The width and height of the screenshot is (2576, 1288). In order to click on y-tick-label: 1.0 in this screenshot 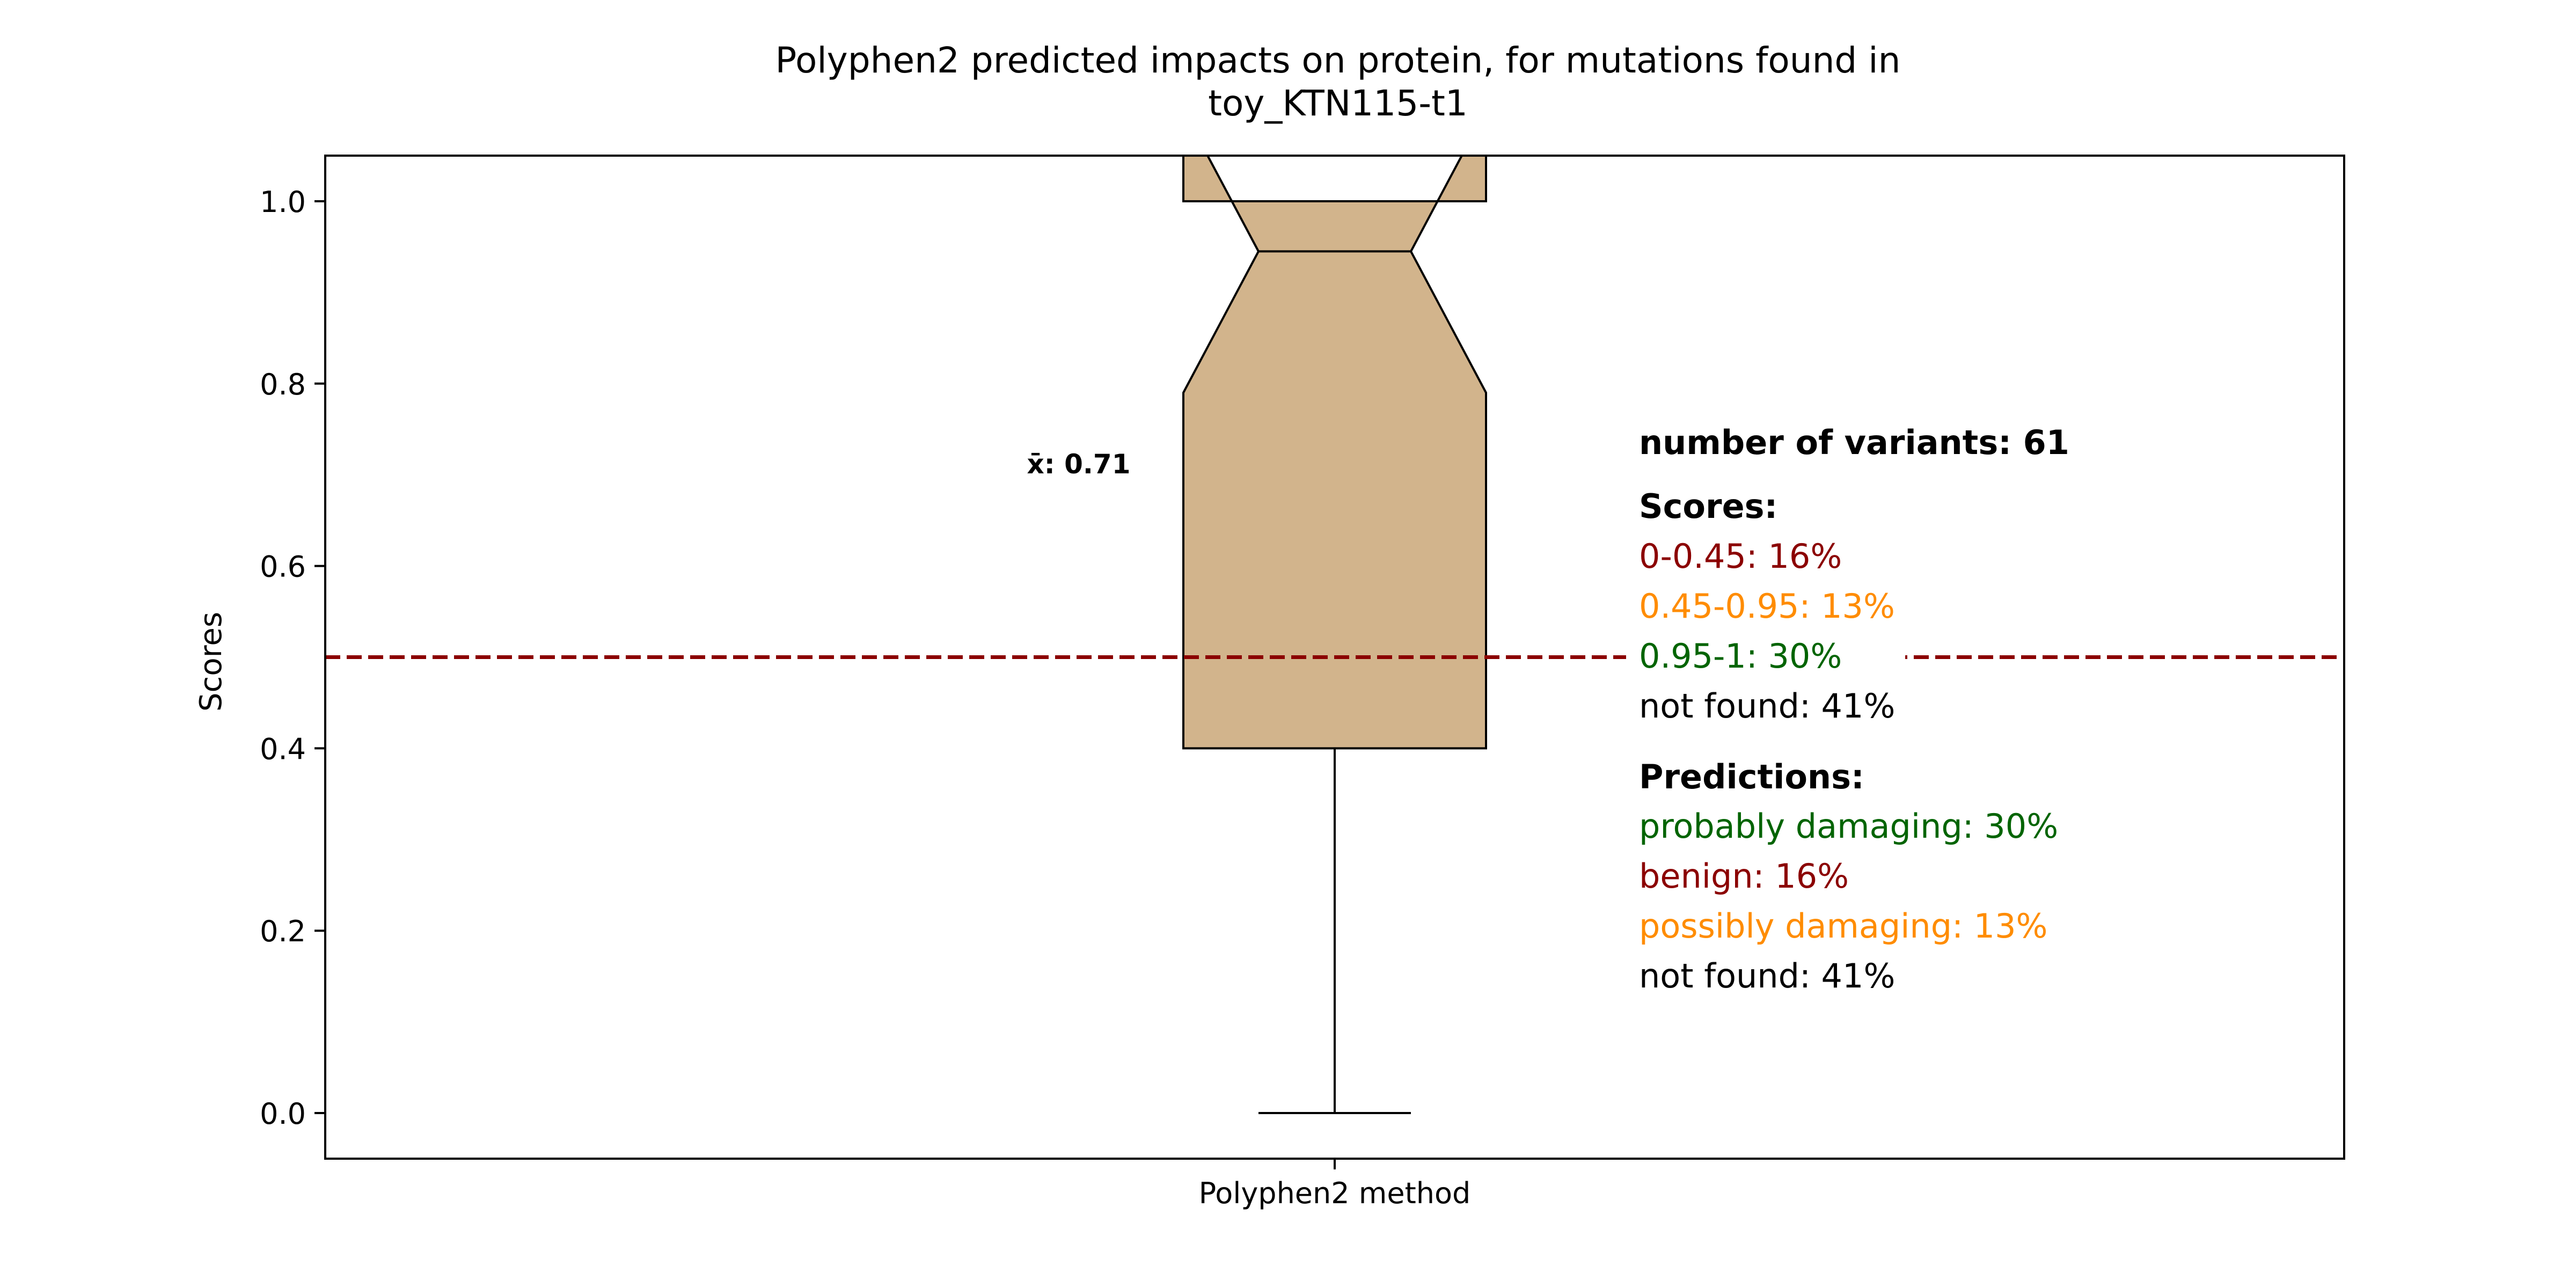, I will do `click(283, 202)`.